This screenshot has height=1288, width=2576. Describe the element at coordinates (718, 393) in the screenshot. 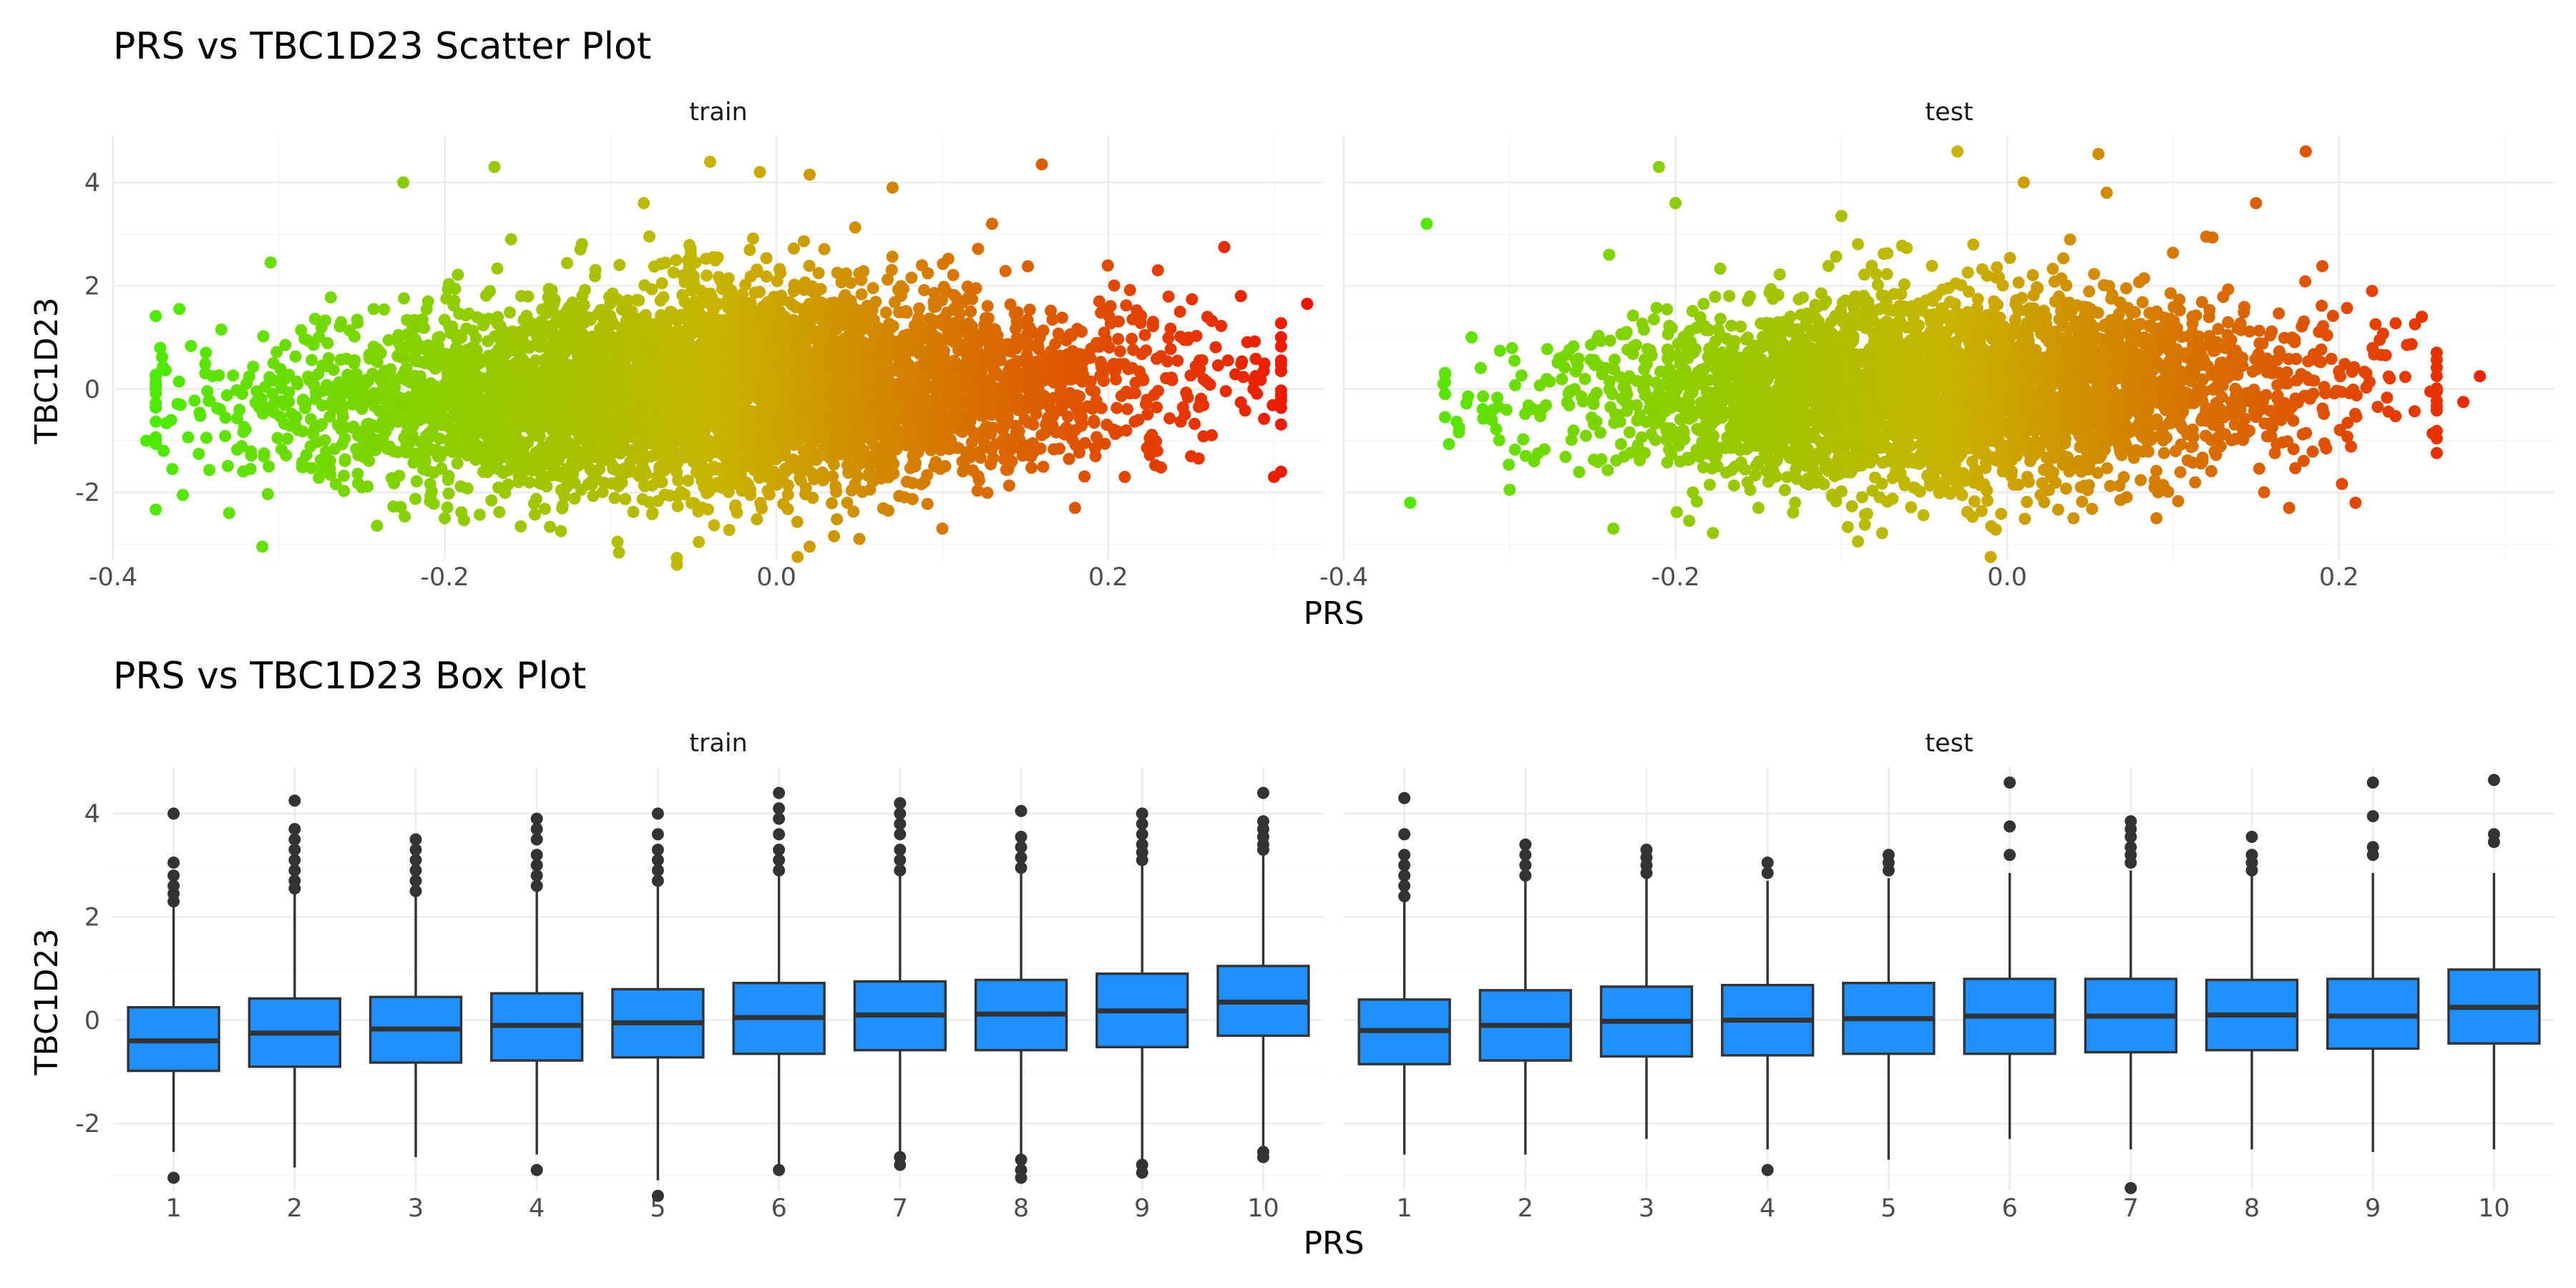

I see `scatter-cloud-train` at that location.